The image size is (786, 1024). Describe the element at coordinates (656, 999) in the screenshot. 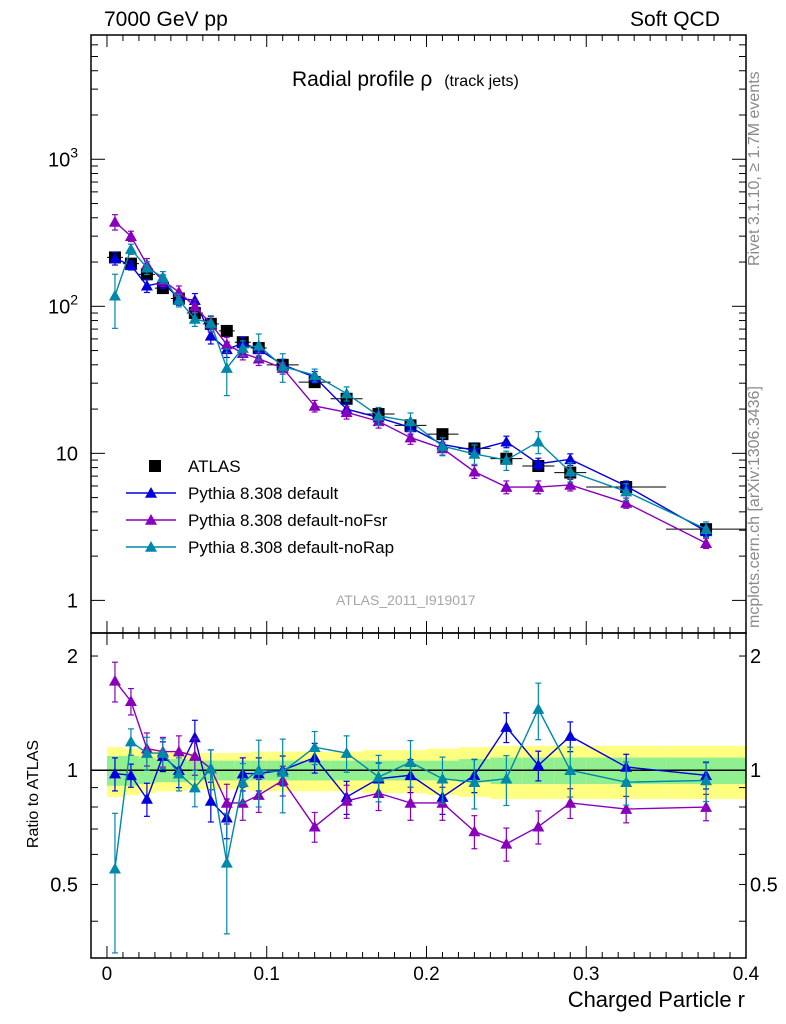

I see `x-axis-label: Charged Particle r` at that location.